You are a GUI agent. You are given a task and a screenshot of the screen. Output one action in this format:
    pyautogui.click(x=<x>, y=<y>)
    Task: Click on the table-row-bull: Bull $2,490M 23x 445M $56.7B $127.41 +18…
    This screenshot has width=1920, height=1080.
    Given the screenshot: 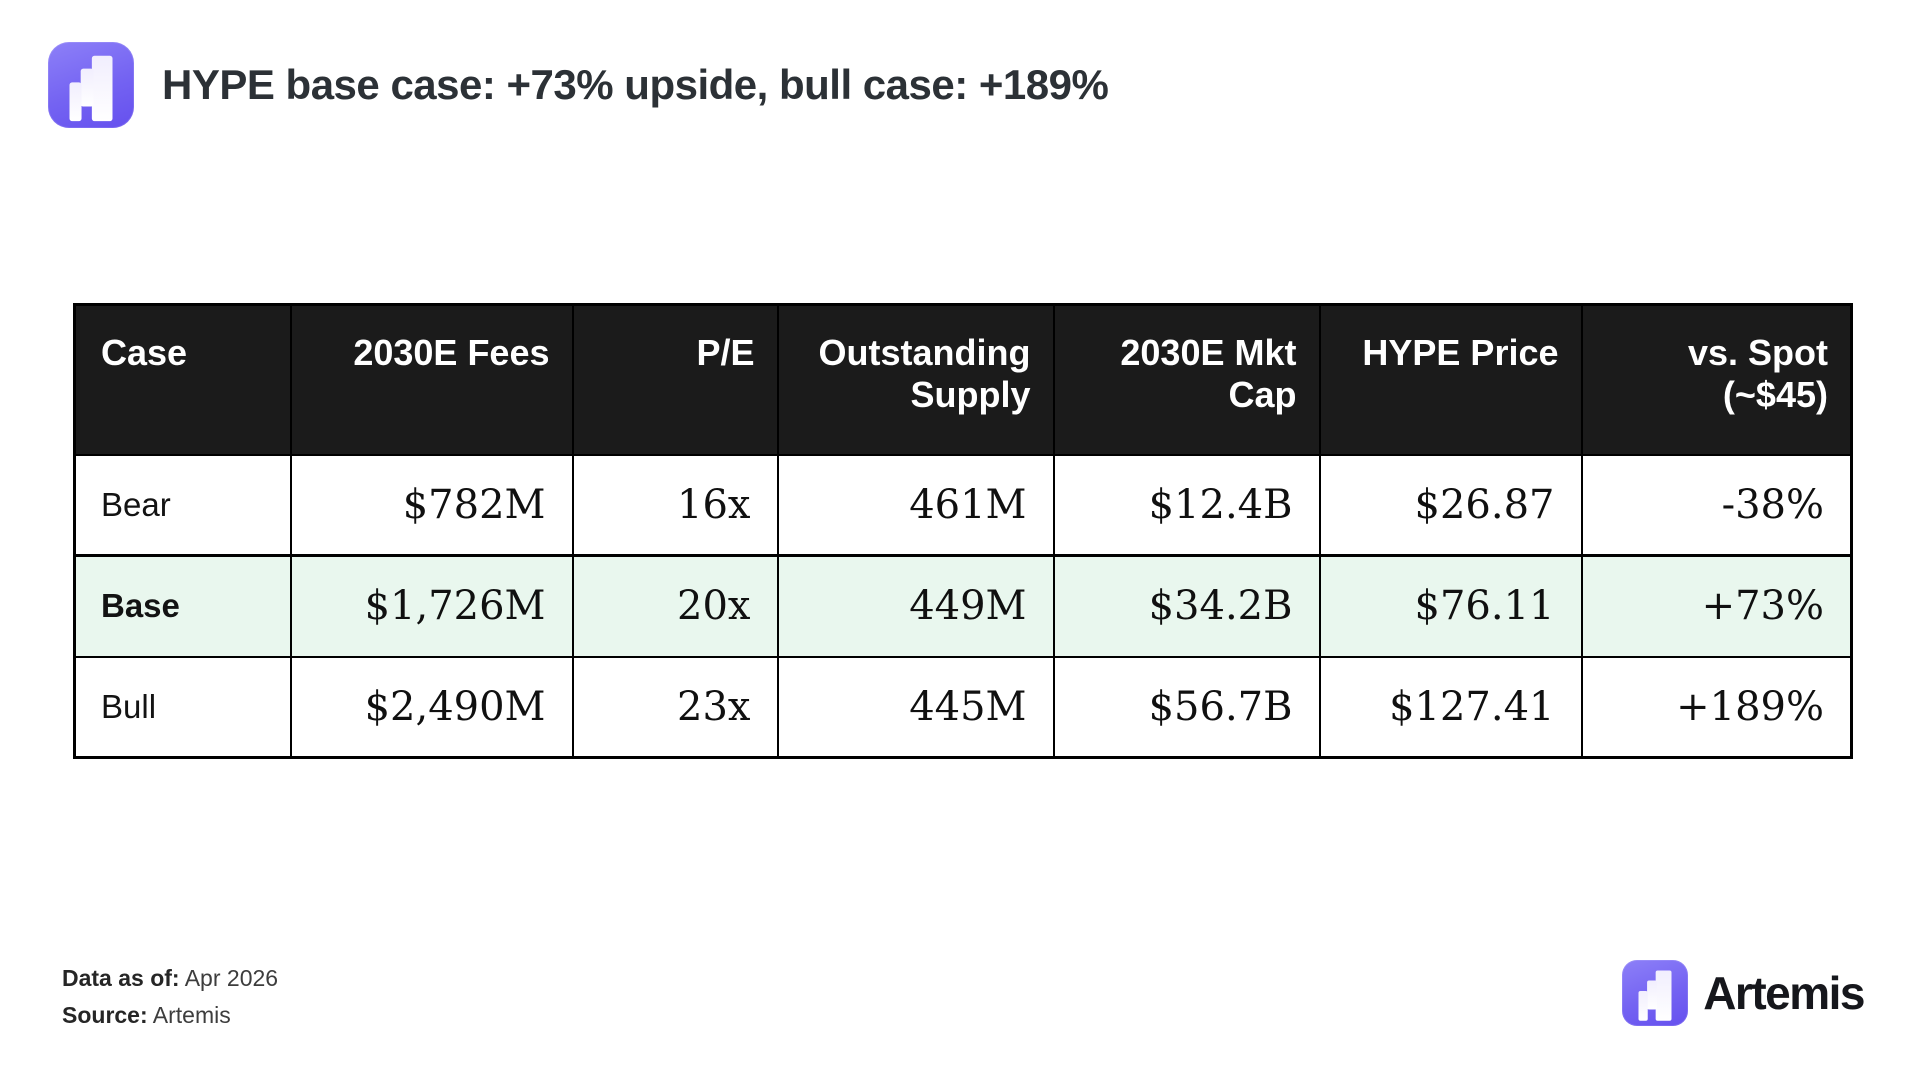 What is the action you would take?
    pyautogui.click(x=963, y=707)
    